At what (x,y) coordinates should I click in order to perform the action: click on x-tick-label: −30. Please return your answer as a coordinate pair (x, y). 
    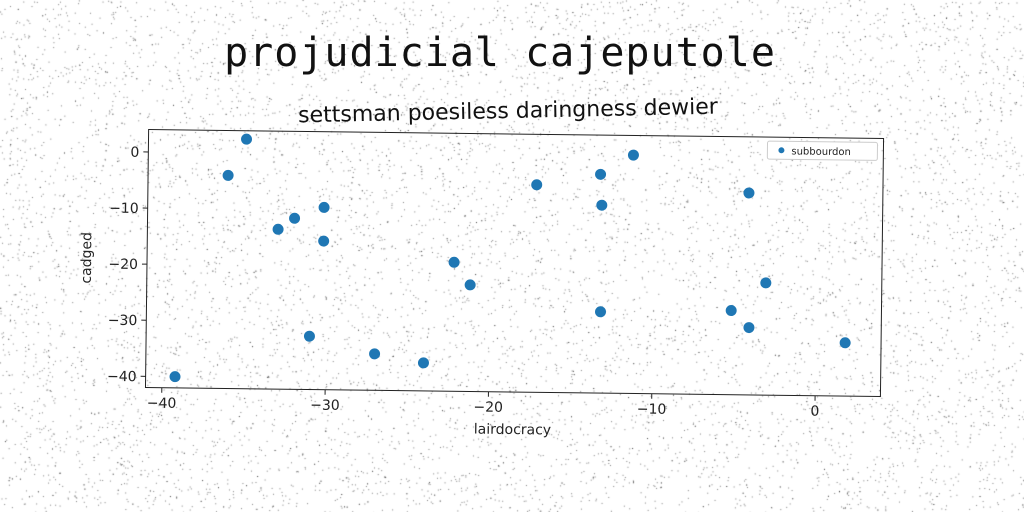
    Looking at the image, I should click on (325, 406).